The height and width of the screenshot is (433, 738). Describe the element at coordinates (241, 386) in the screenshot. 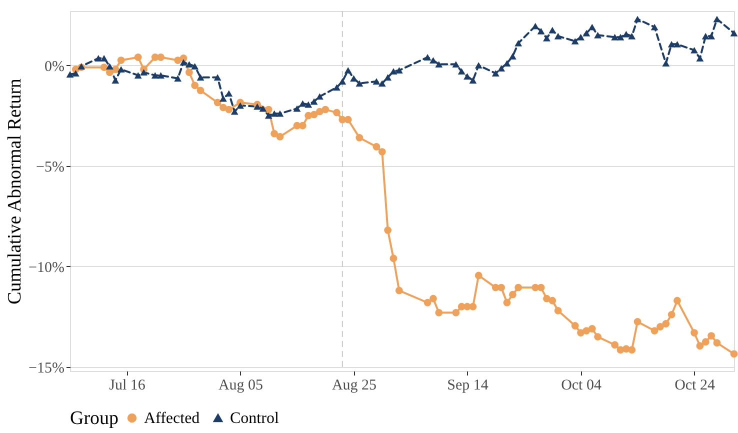

I see `x-tick-label: Aug 05` at that location.